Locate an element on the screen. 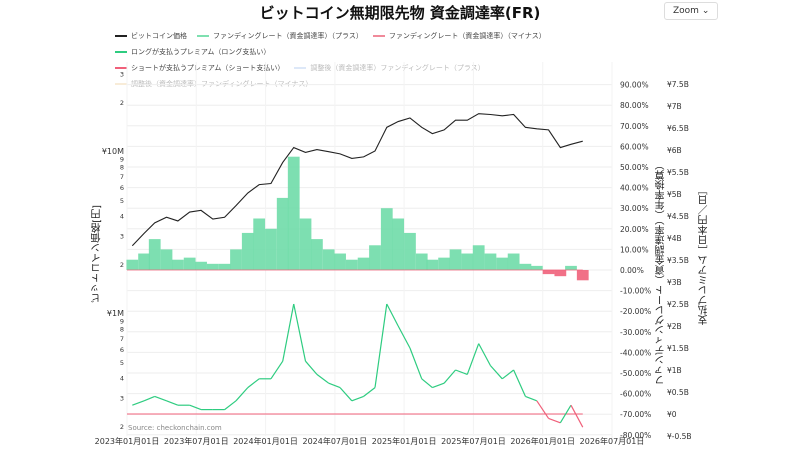  y-right2-tick: ¥5.5B is located at coordinates (678, 172).